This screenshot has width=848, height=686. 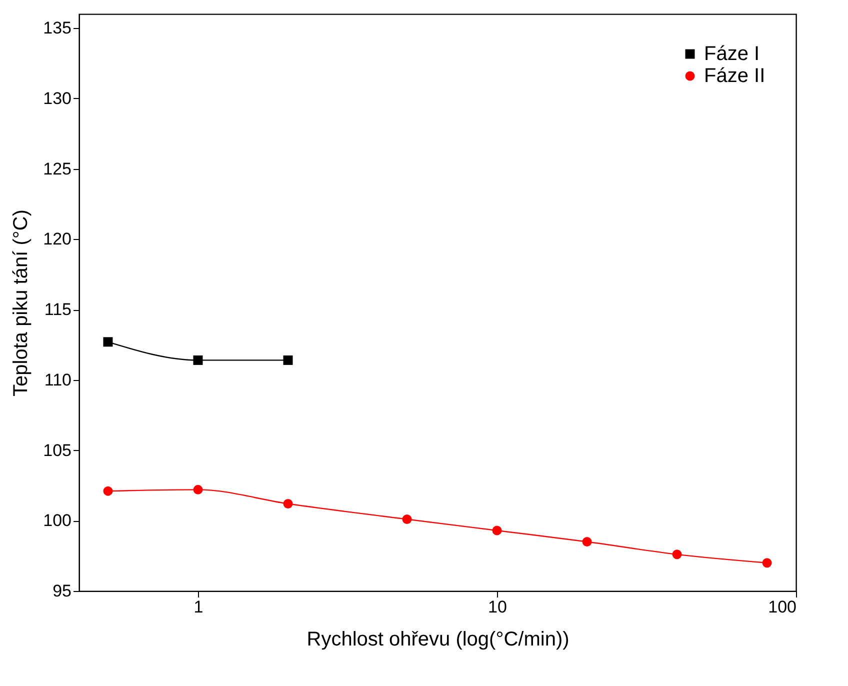 What do you see at coordinates (62, 591) in the screenshot?
I see `y-tick-label: 95` at bounding box center [62, 591].